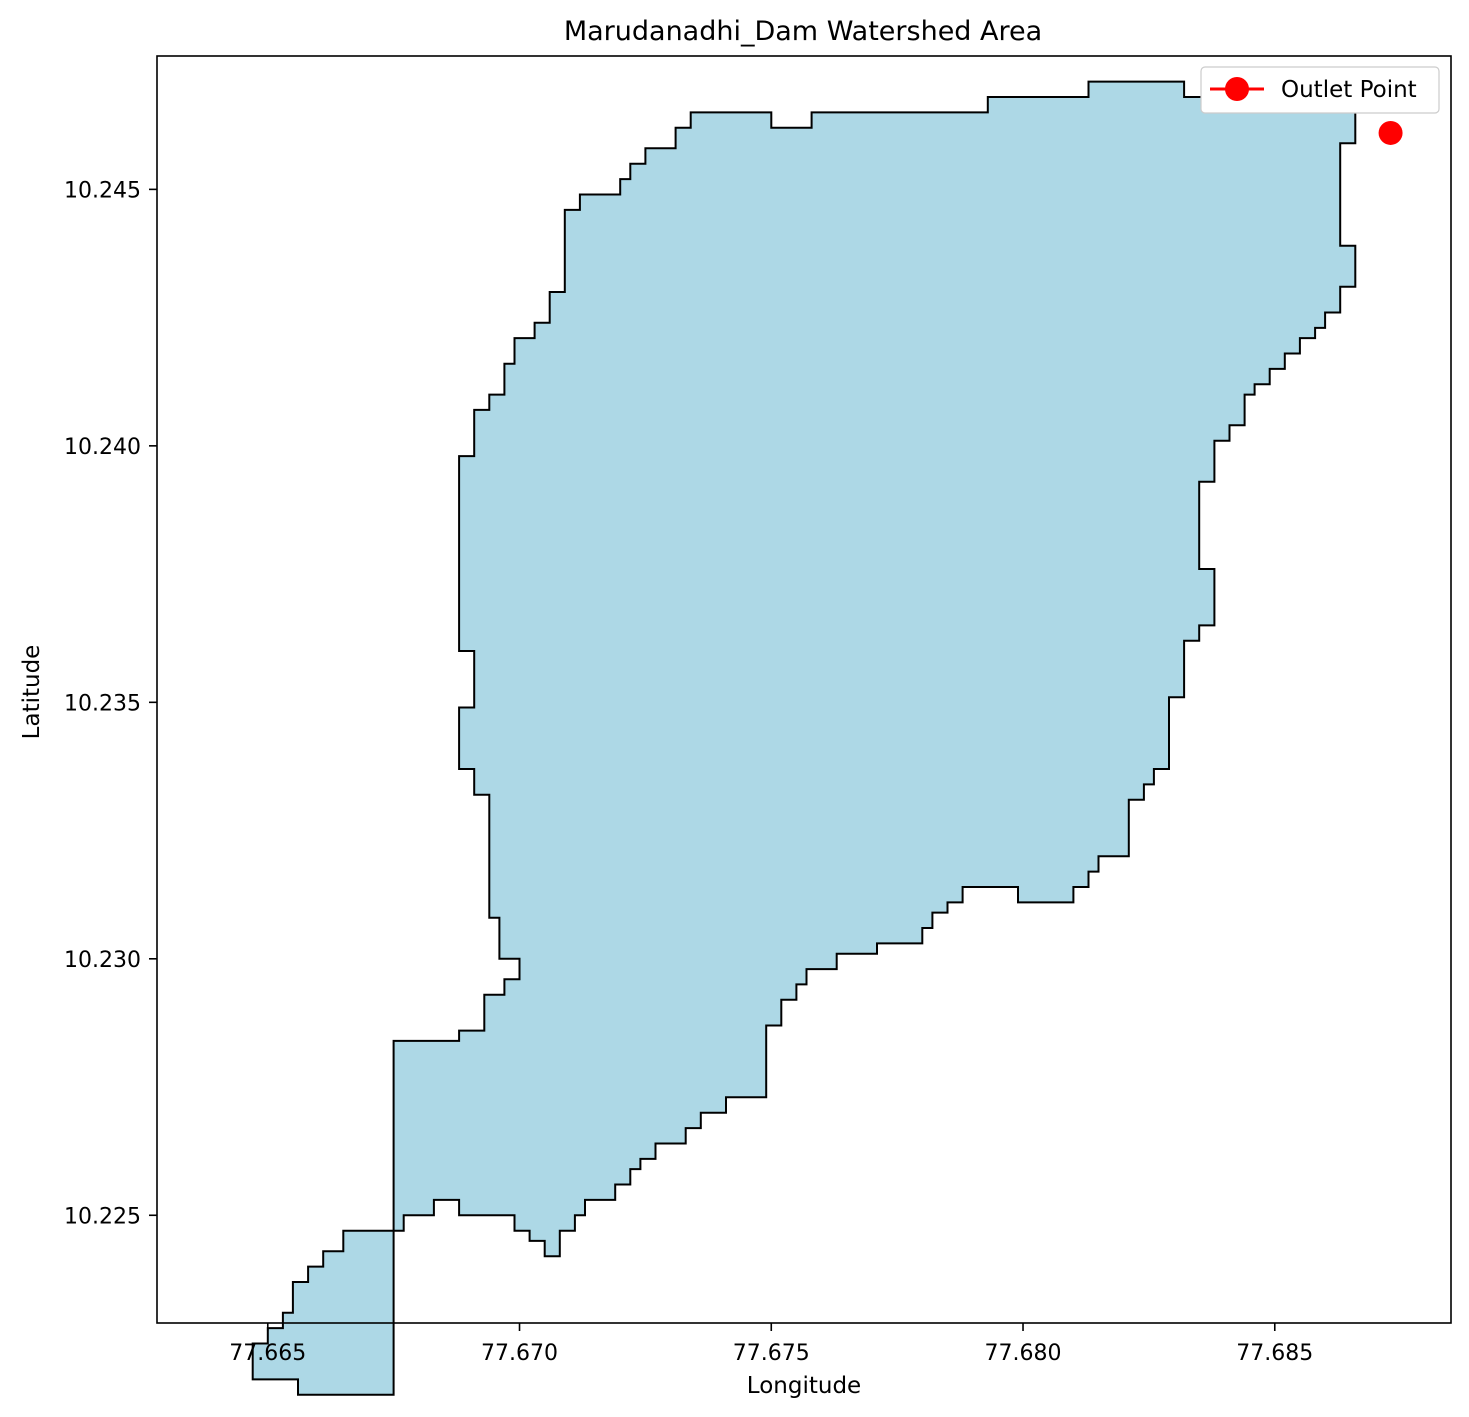 The image size is (1469, 1417). What do you see at coordinates (102, 447) in the screenshot?
I see `y-tick-label: 10.240` at bounding box center [102, 447].